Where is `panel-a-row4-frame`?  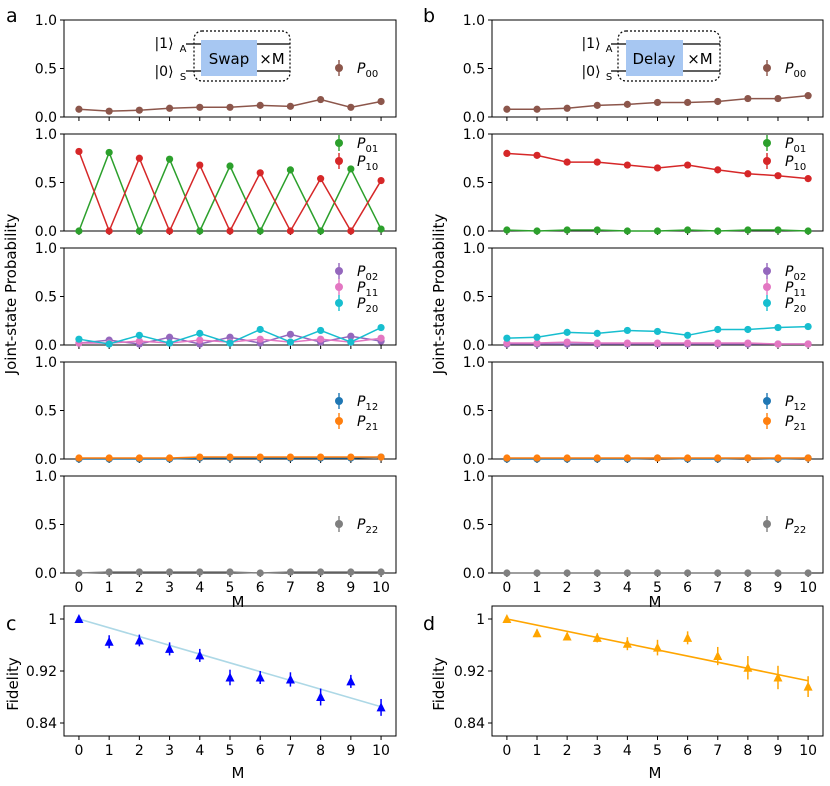
panel-a-row4-frame is located at coordinates (230, 410).